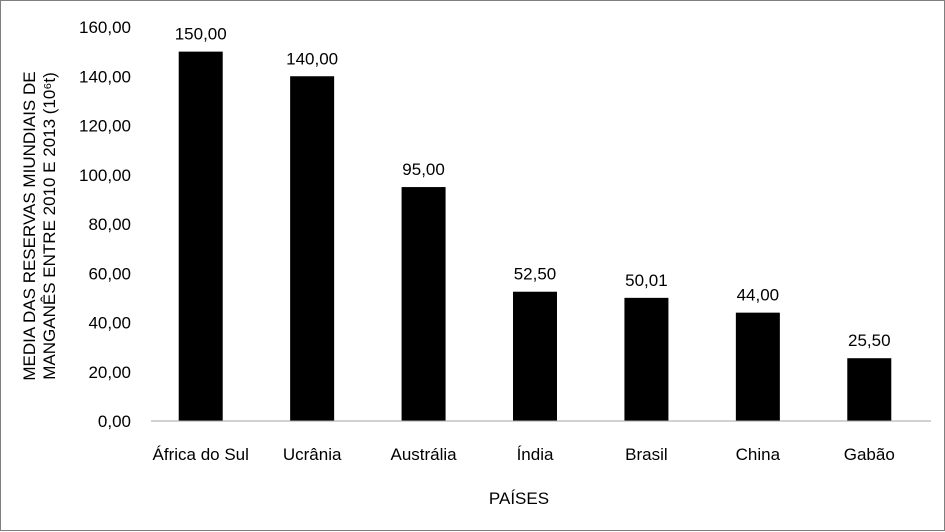 The image size is (945, 532). I want to click on data-label: 44,00, so click(758, 295).